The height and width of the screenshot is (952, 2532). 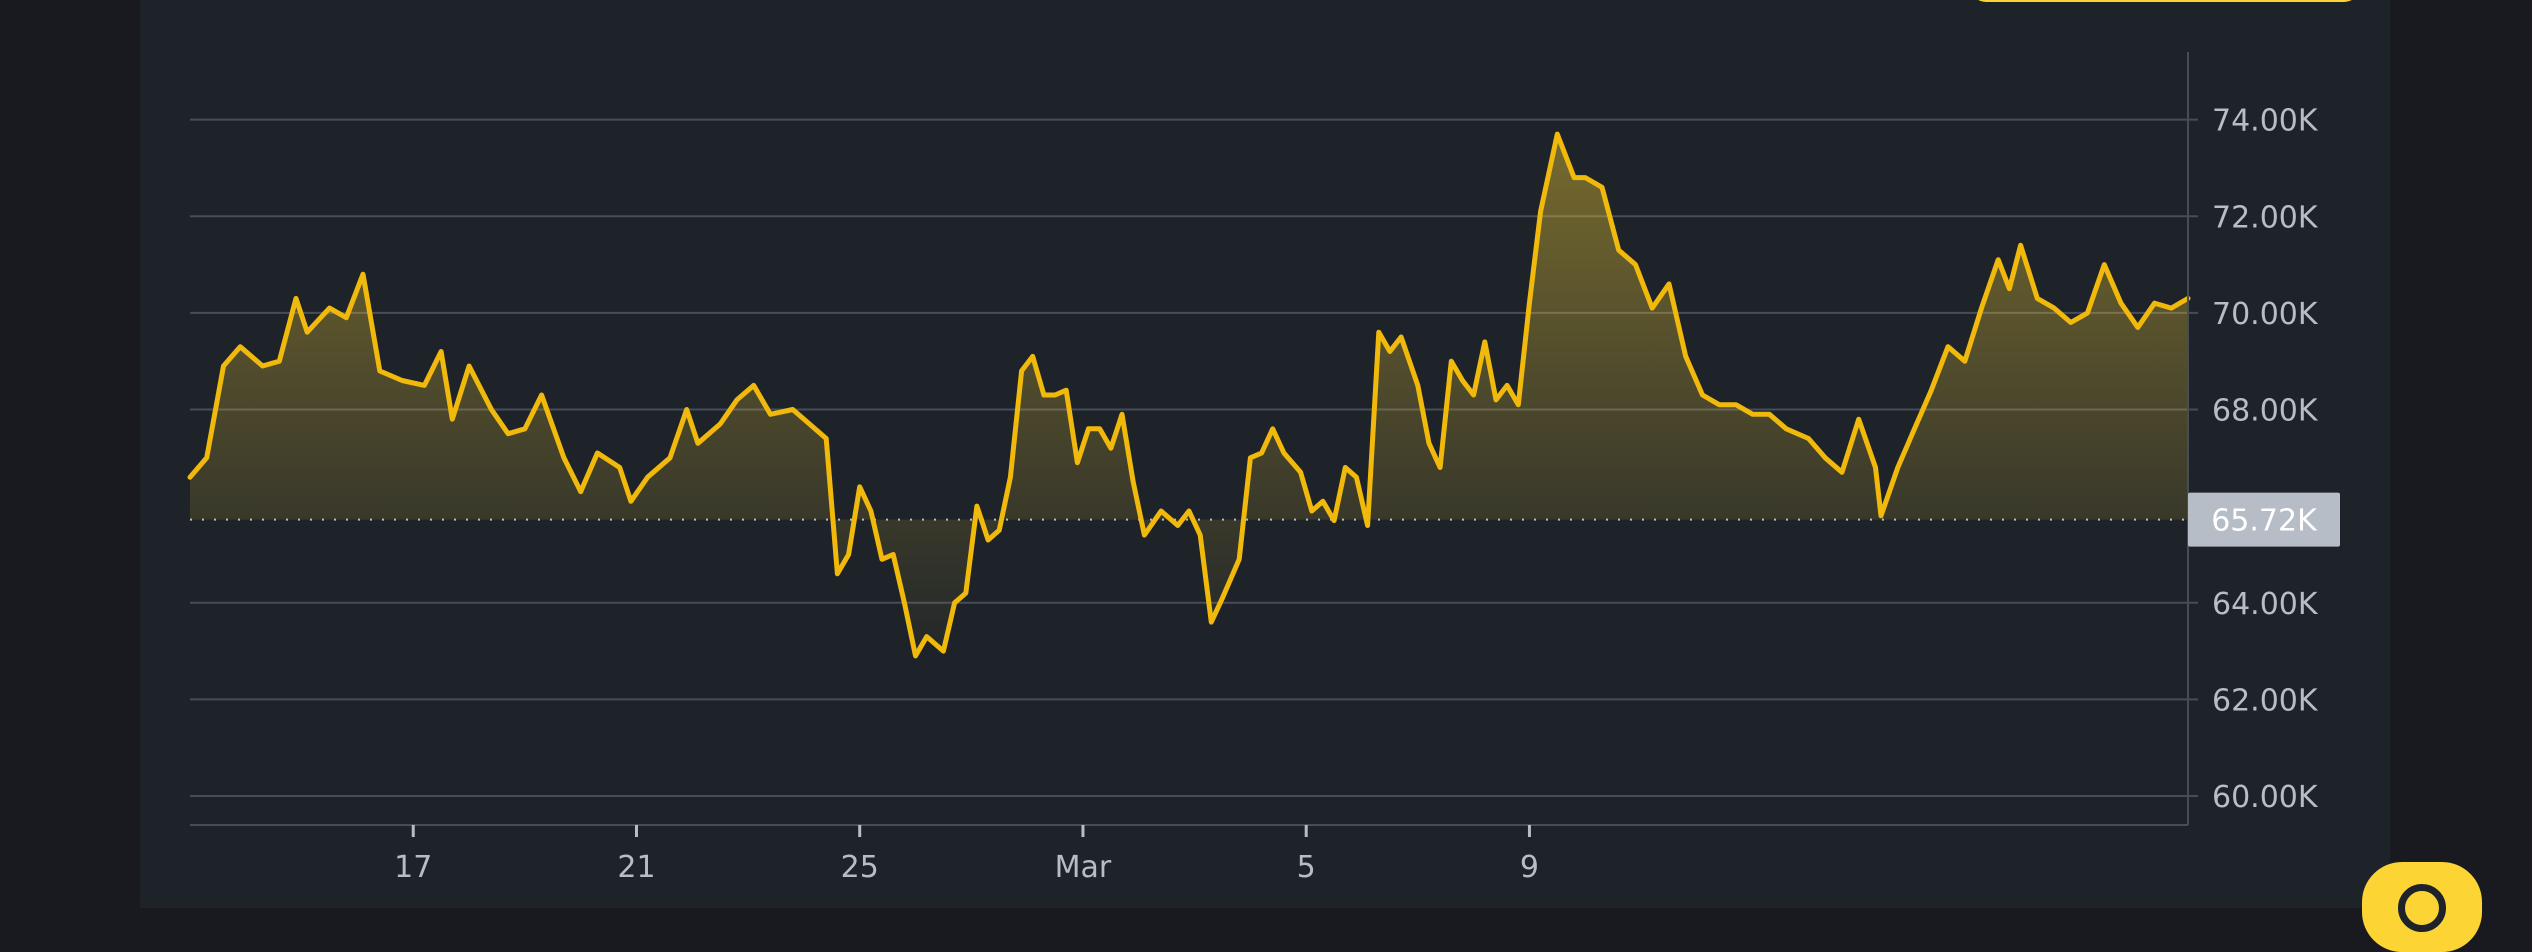 What do you see at coordinates (2265, 217) in the screenshot?
I see `y-tick-label: 72.00K` at bounding box center [2265, 217].